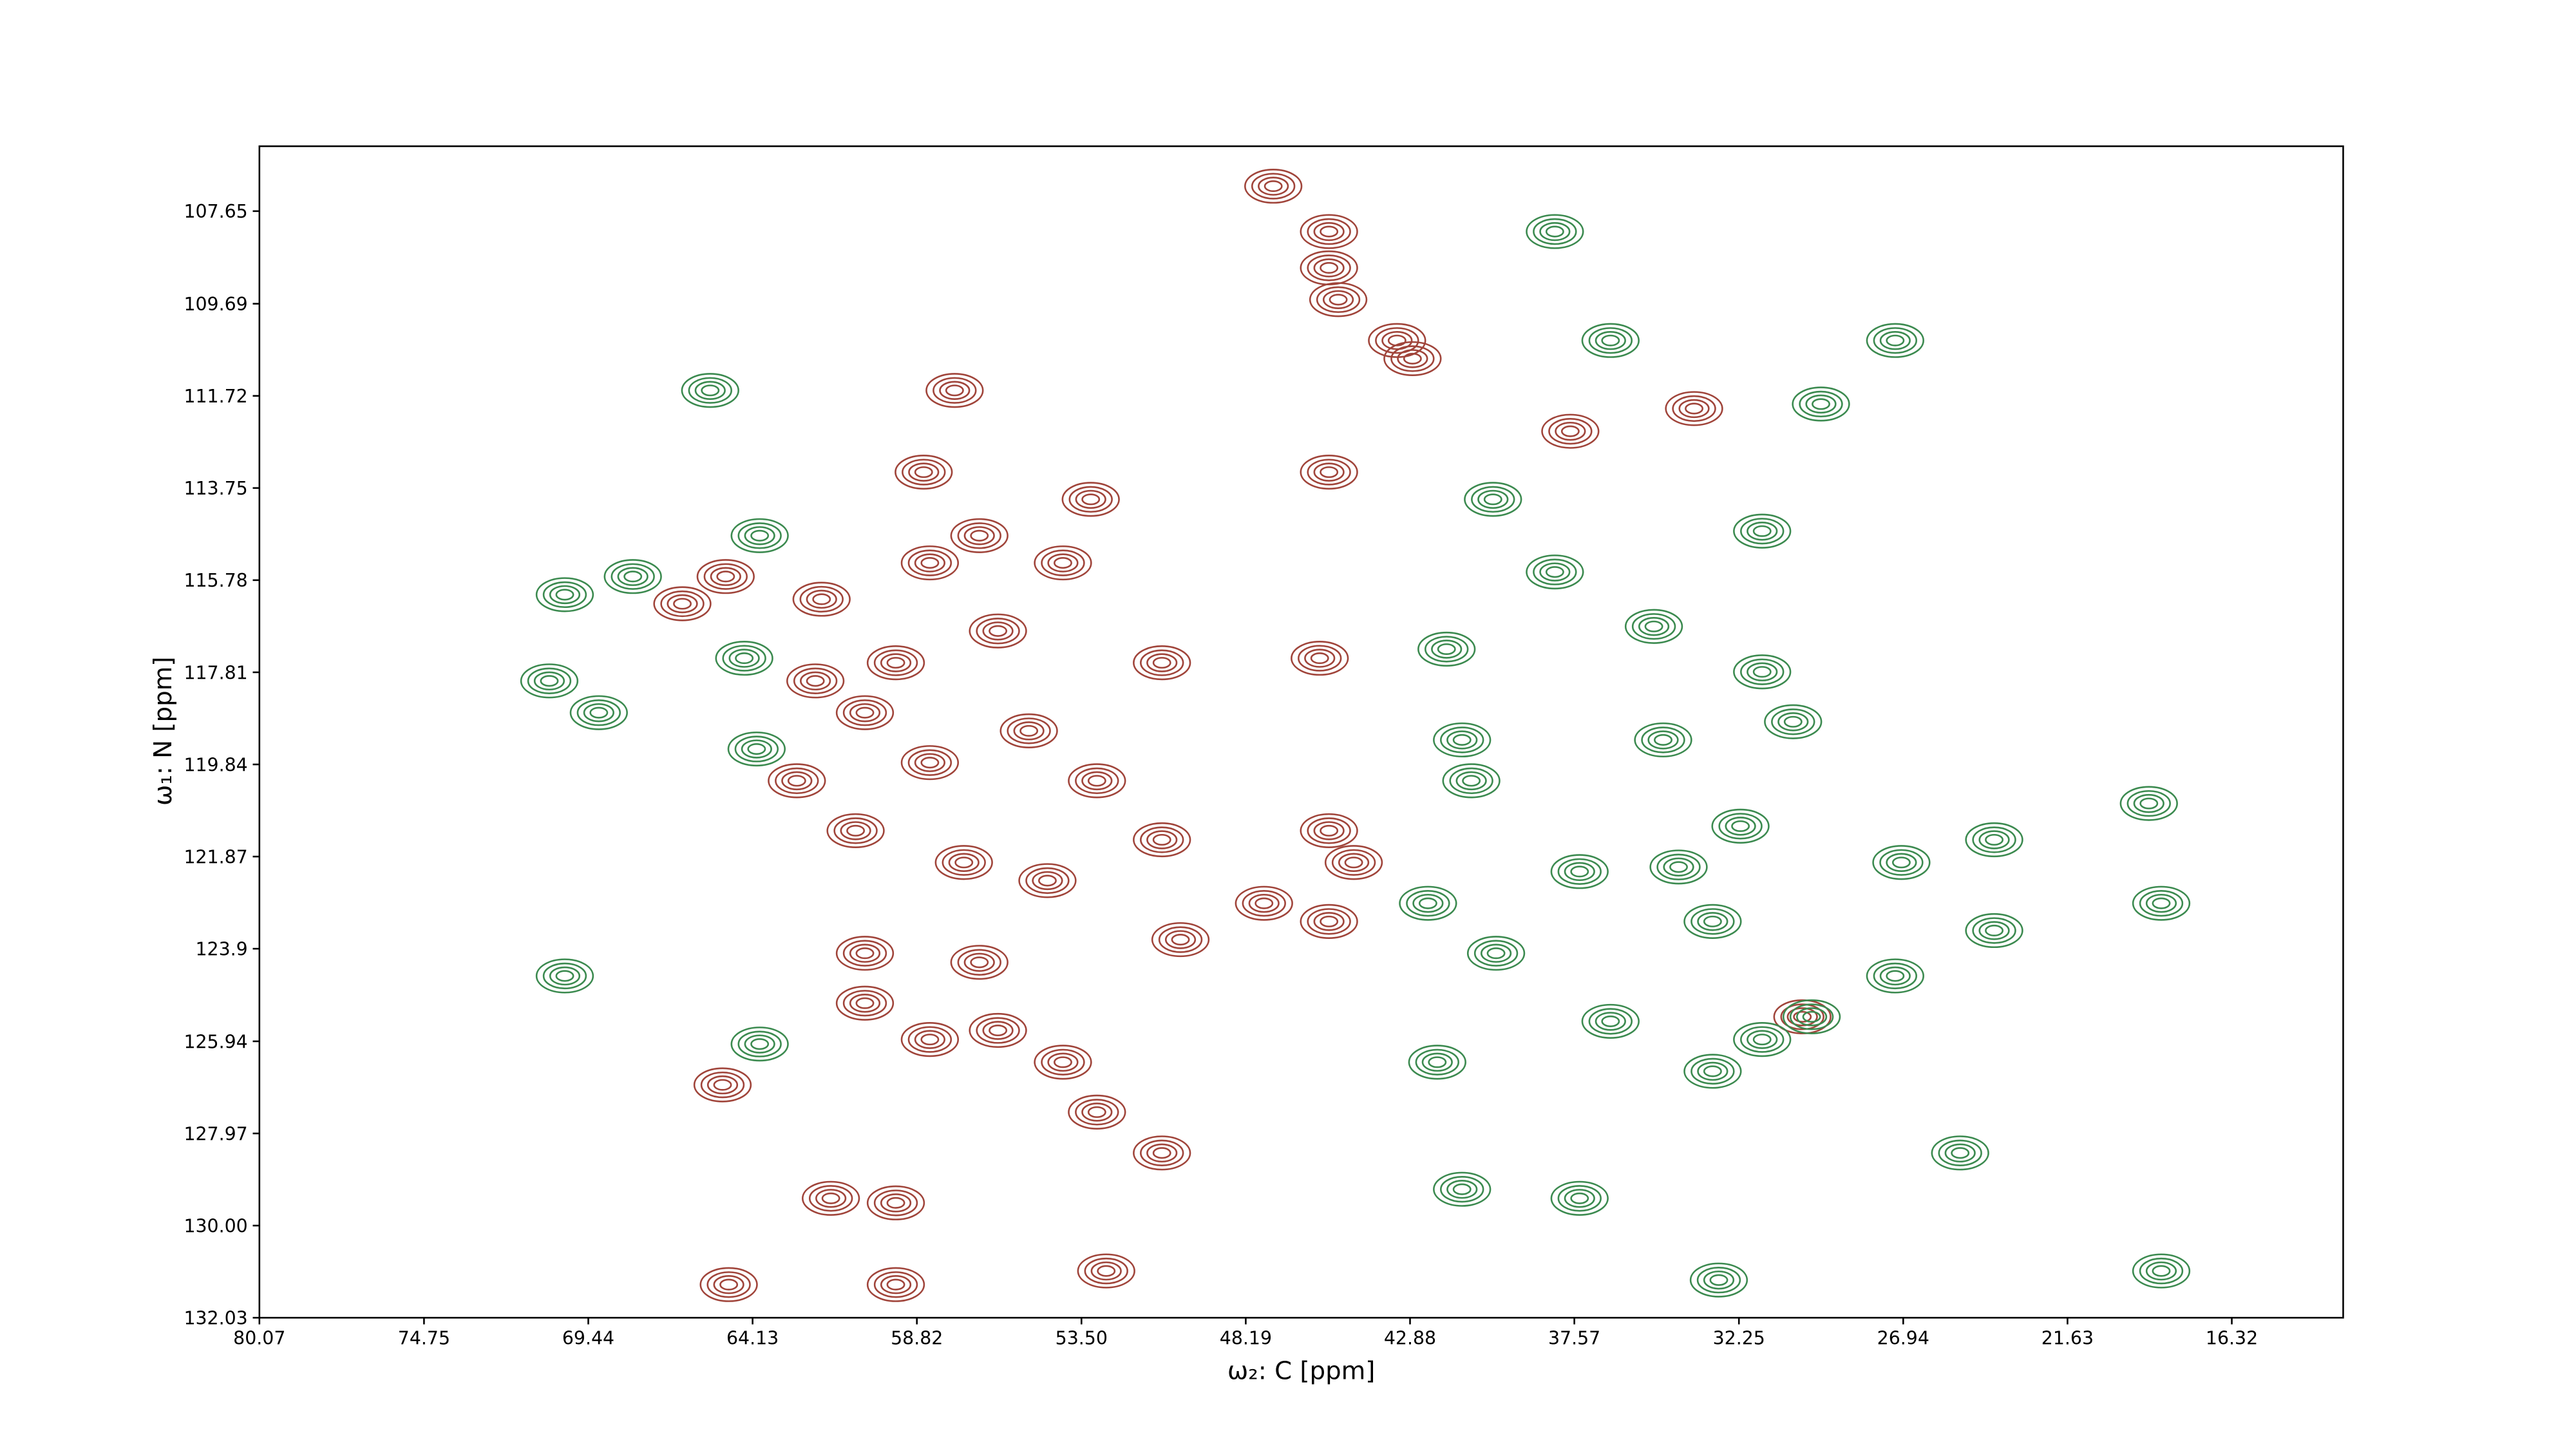  What do you see at coordinates (215, 856) in the screenshot?
I see `y-tick-label: 121.87` at bounding box center [215, 856].